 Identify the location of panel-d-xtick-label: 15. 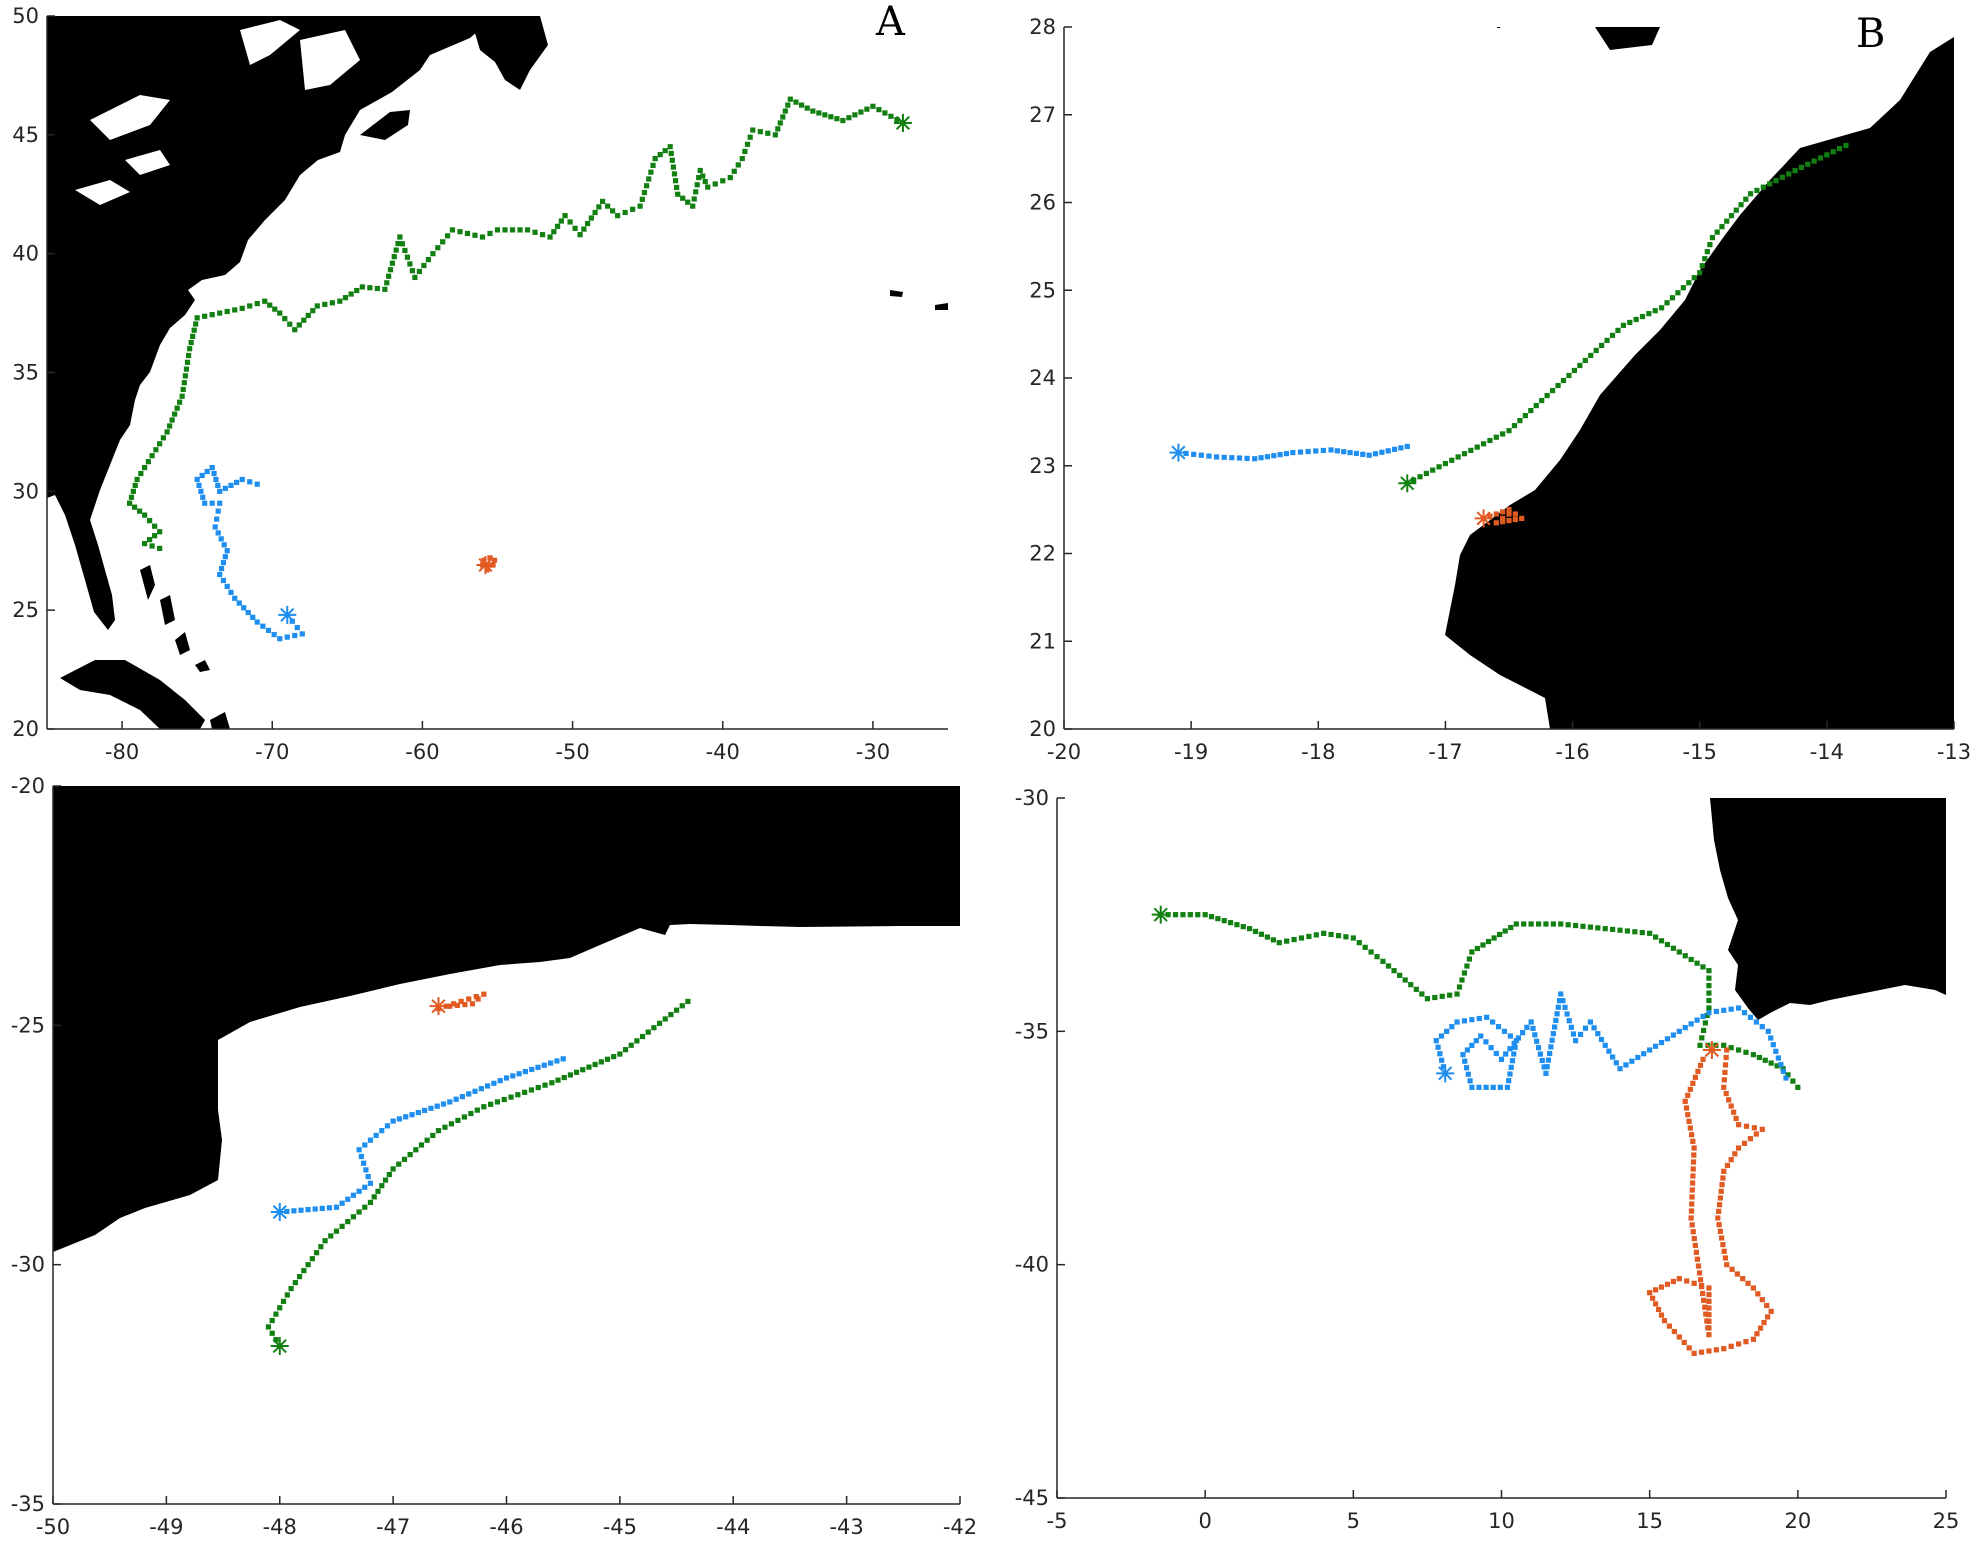
(1649, 1521).